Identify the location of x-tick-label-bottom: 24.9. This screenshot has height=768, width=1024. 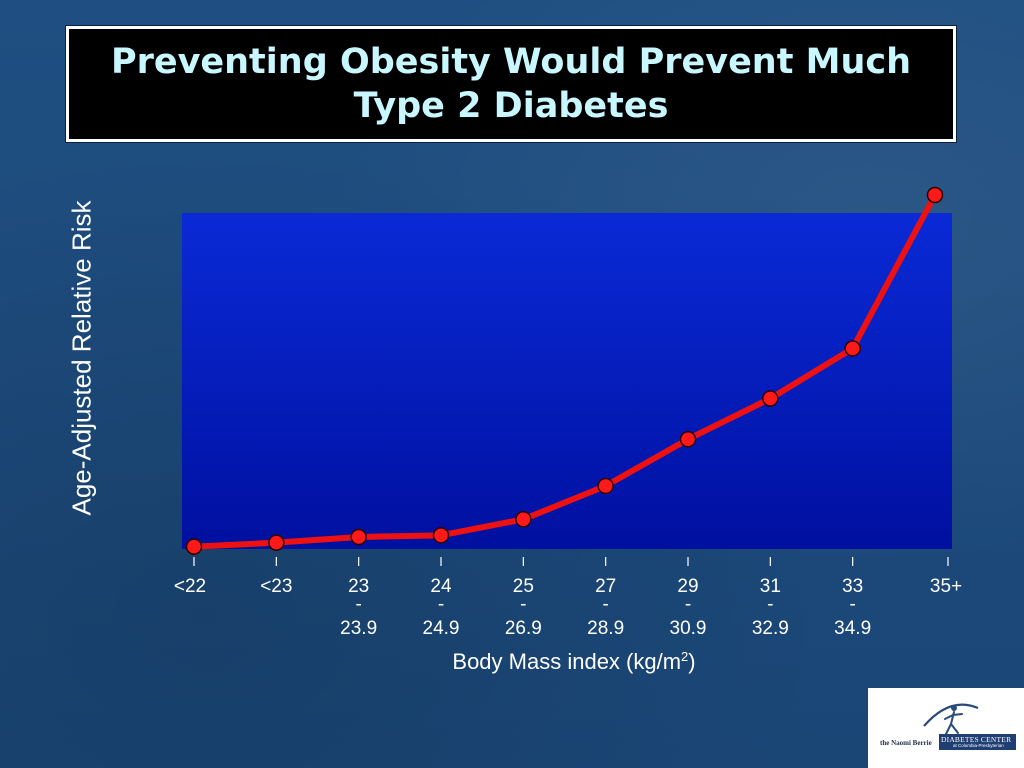
(441, 628).